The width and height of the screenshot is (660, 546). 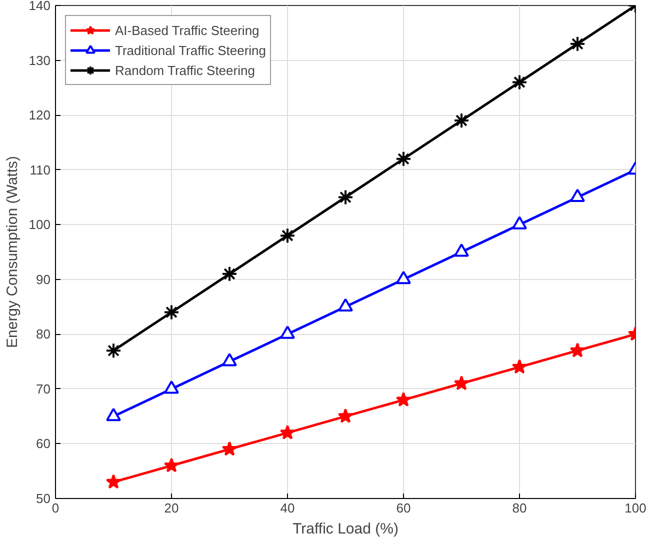 What do you see at coordinates (185, 70) in the screenshot?
I see `legend-label: Random Traffic Steering` at bounding box center [185, 70].